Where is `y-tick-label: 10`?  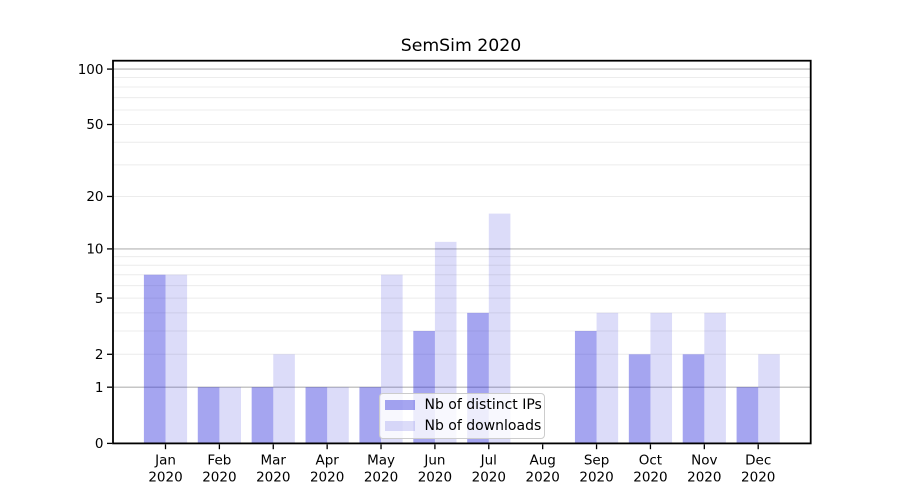 y-tick-label: 10 is located at coordinates (94, 250).